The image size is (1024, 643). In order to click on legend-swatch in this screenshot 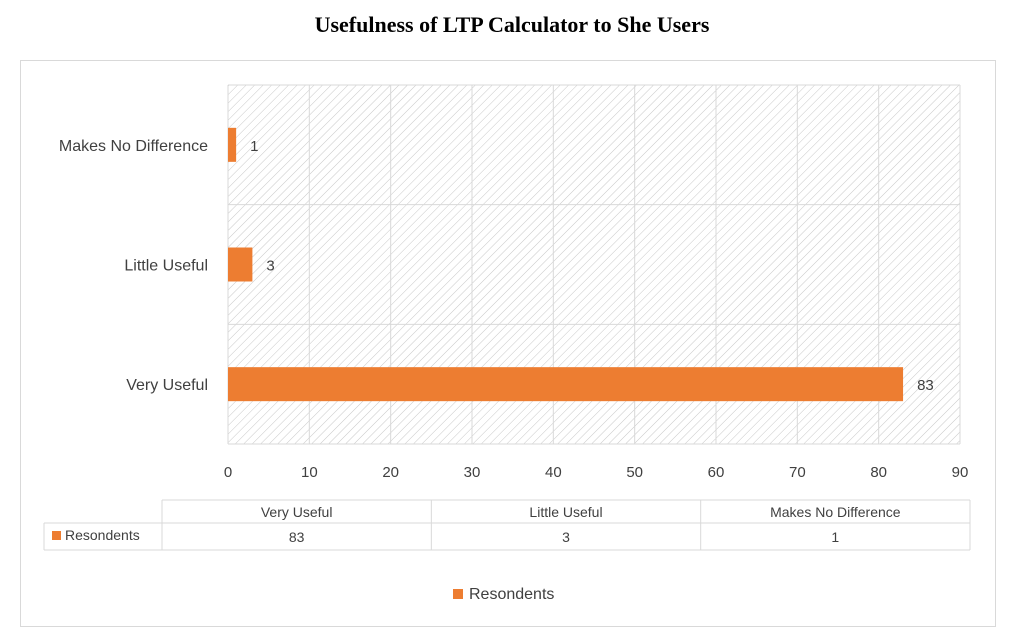, I will do `click(458, 594)`.